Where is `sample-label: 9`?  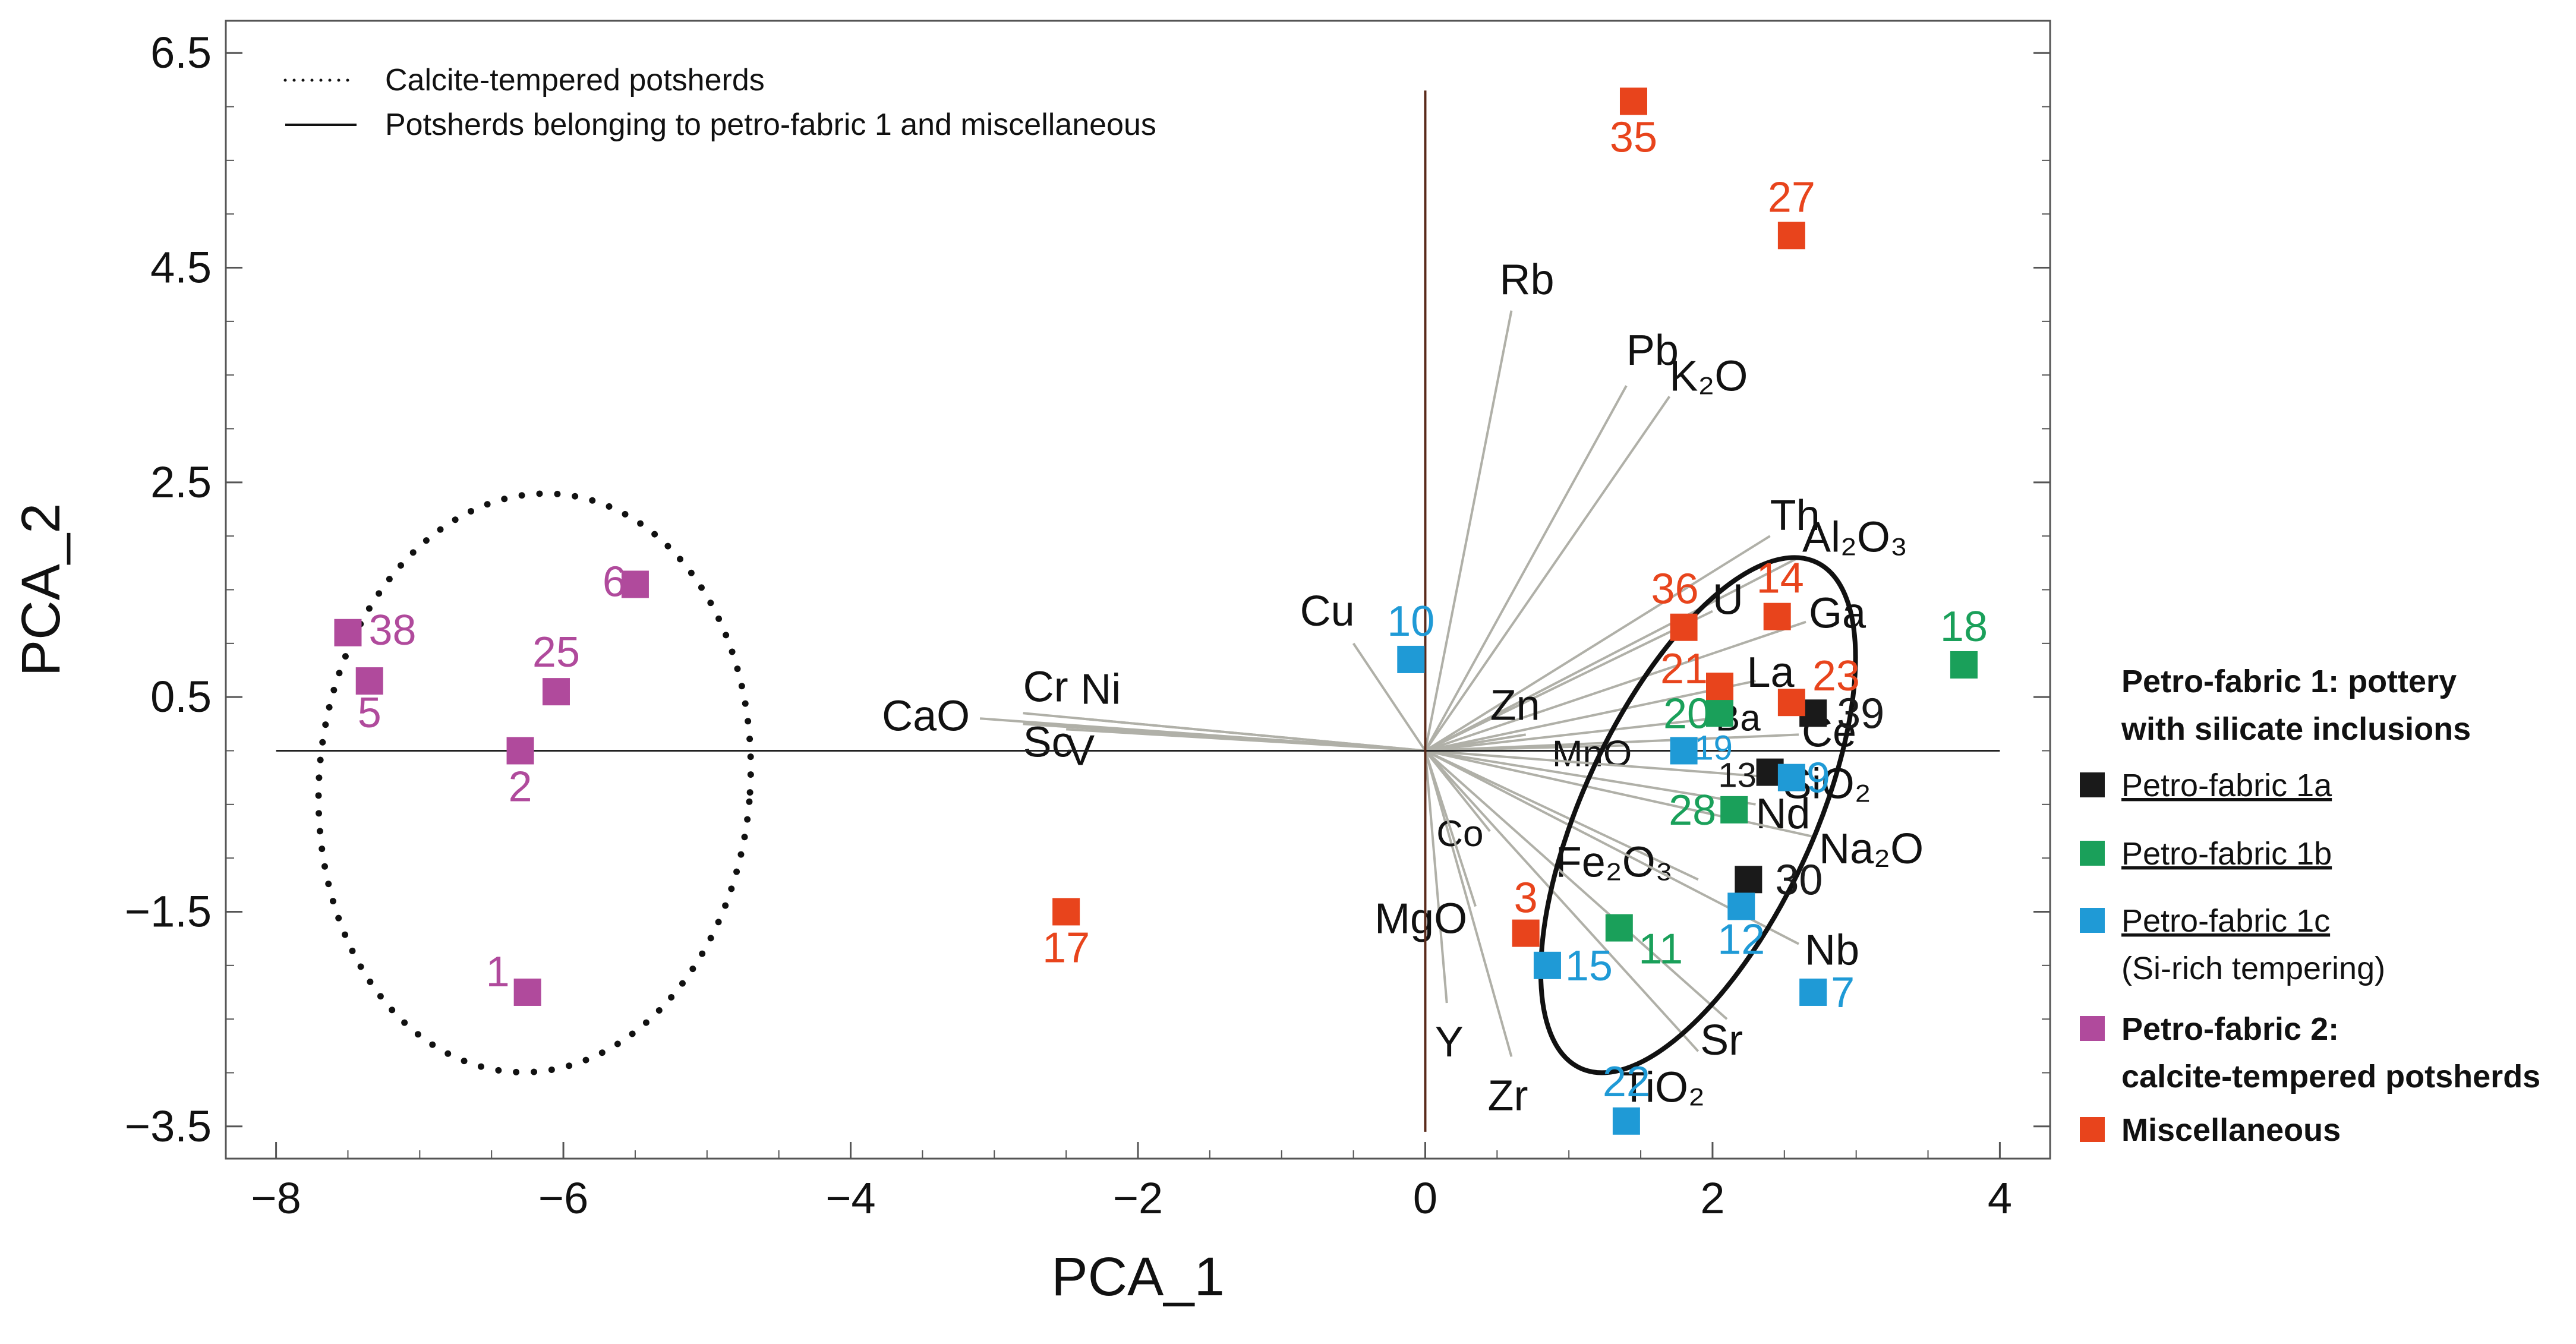 sample-label: 9 is located at coordinates (1818, 778).